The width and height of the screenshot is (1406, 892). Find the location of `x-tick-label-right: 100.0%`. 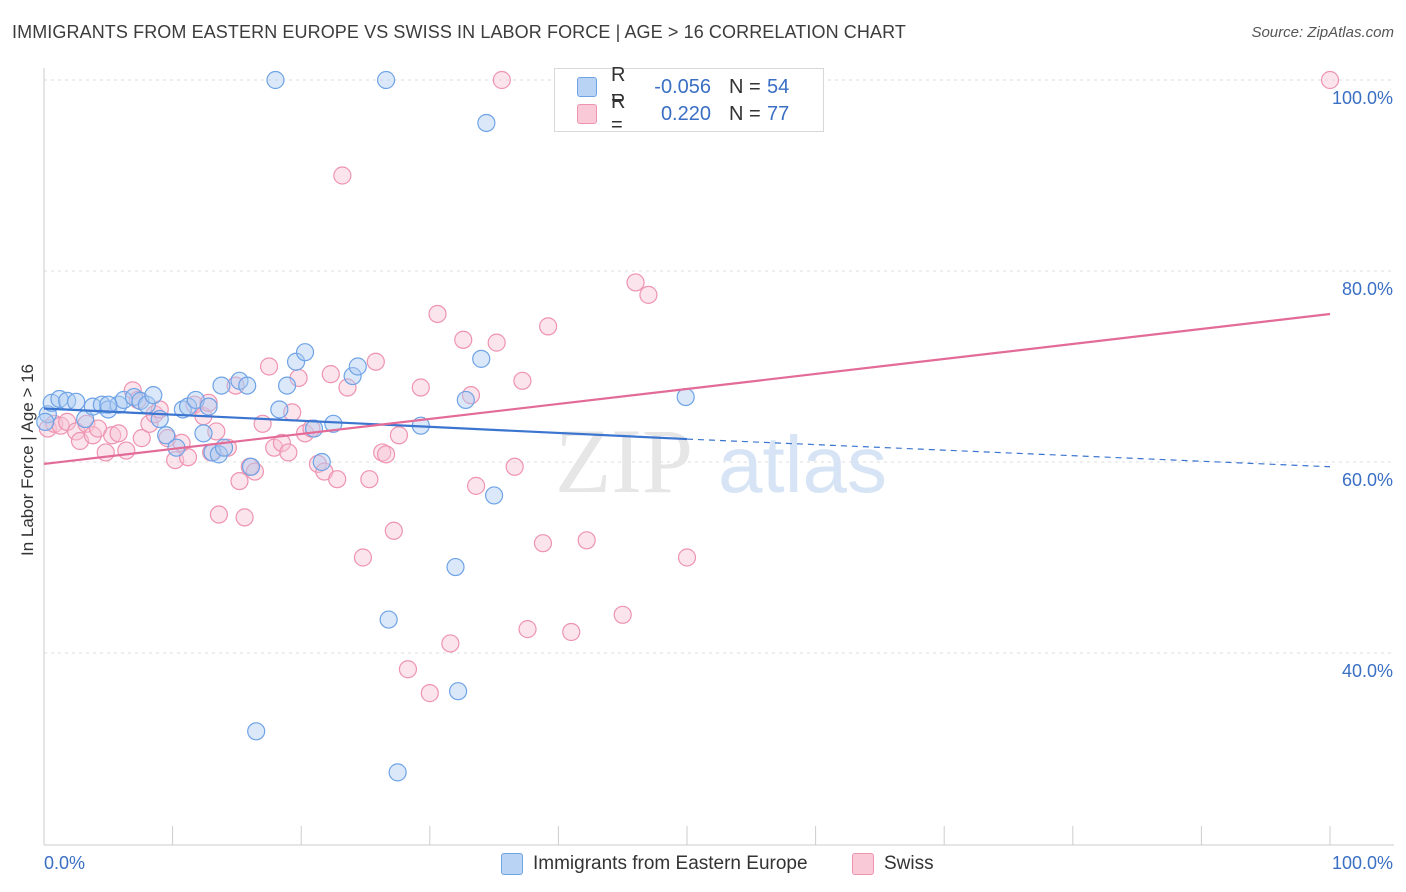

x-tick-label-right: 100.0% is located at coordinates (1362, 863).